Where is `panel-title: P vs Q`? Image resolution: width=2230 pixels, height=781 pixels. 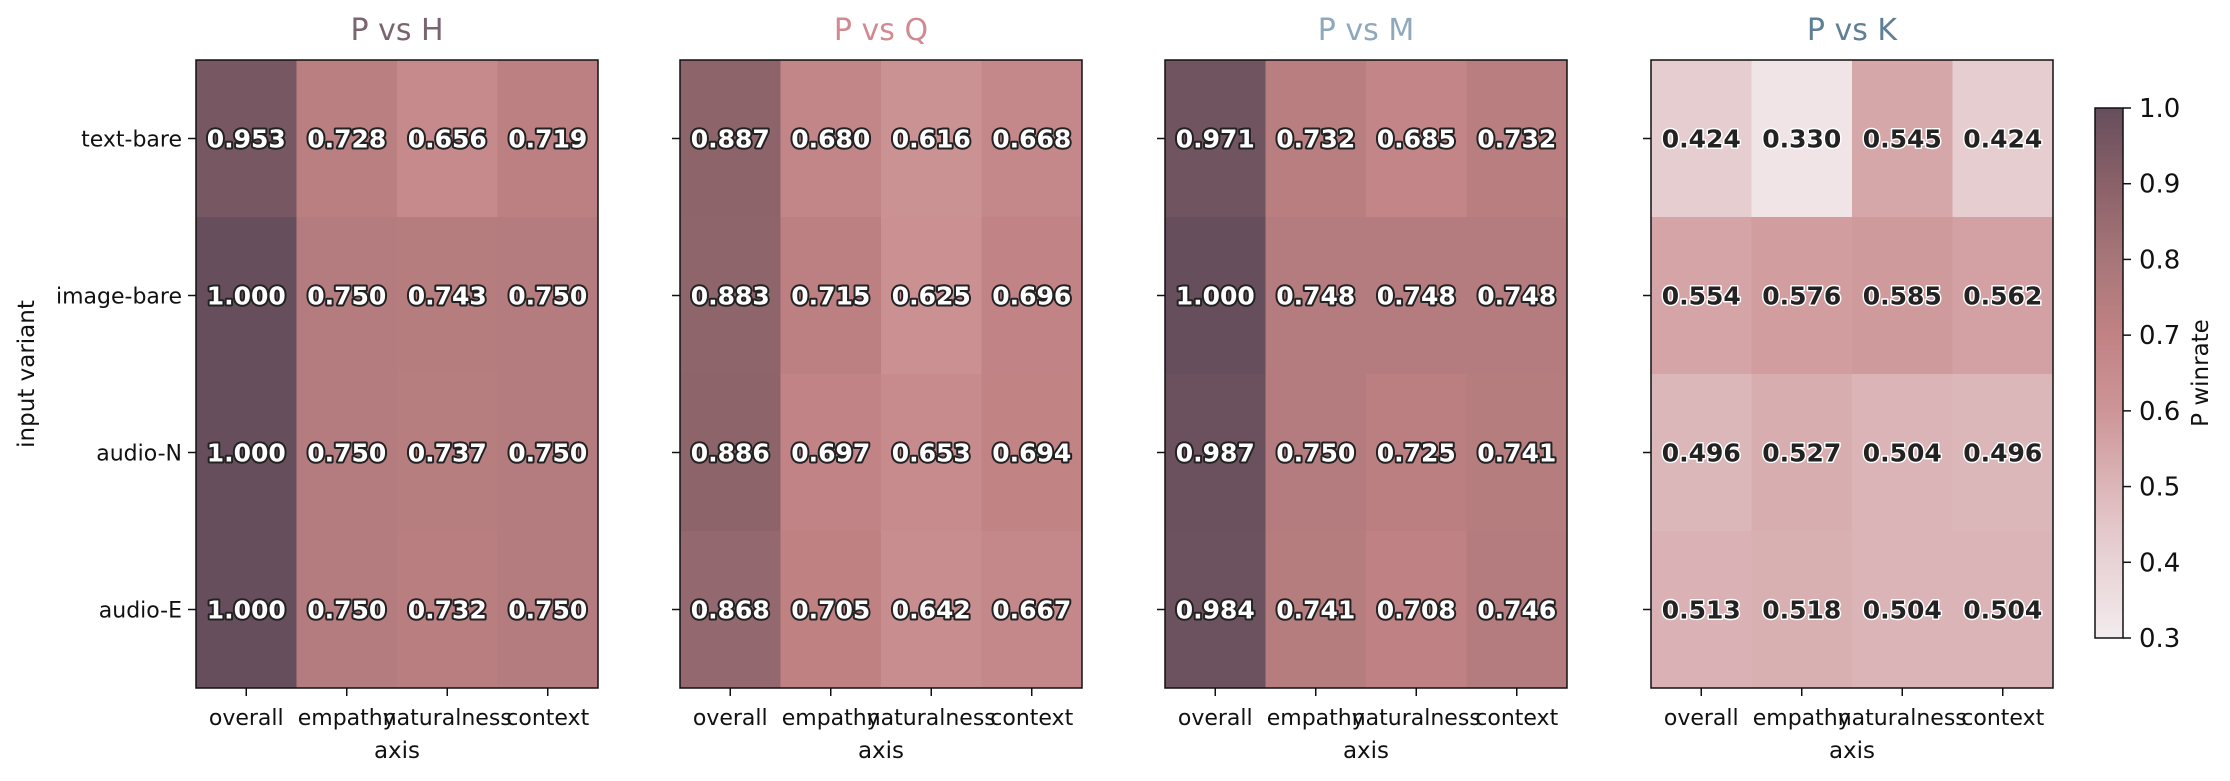
panel-title: P vs Q is located at coordinates (881, 30).